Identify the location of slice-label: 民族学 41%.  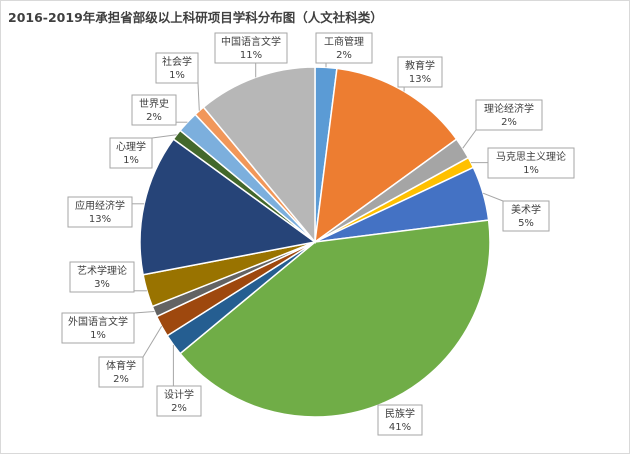
(400, 420).